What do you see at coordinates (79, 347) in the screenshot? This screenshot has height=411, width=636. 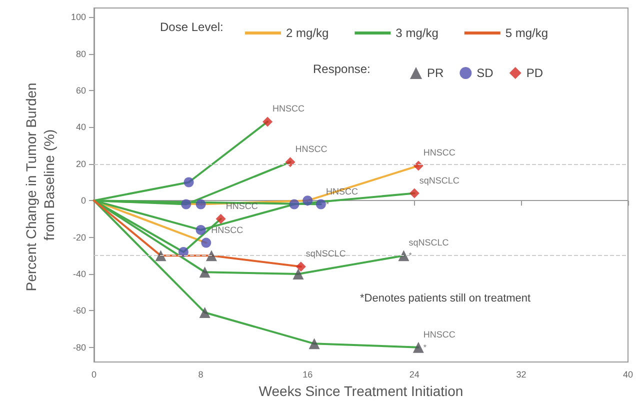 I see `y-tick-label: -80` at bounding box center [79, 347].